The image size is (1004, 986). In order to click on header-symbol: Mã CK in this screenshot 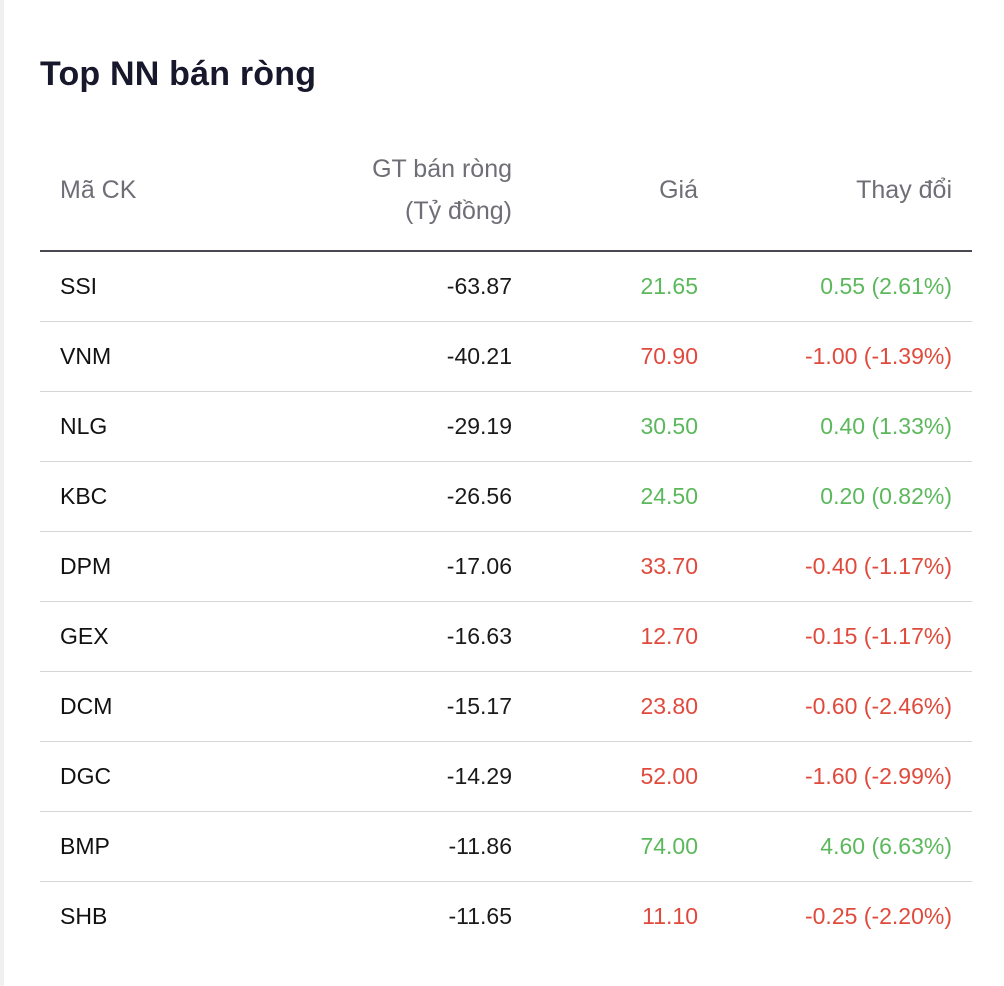, I will do `click(170, 191)`.